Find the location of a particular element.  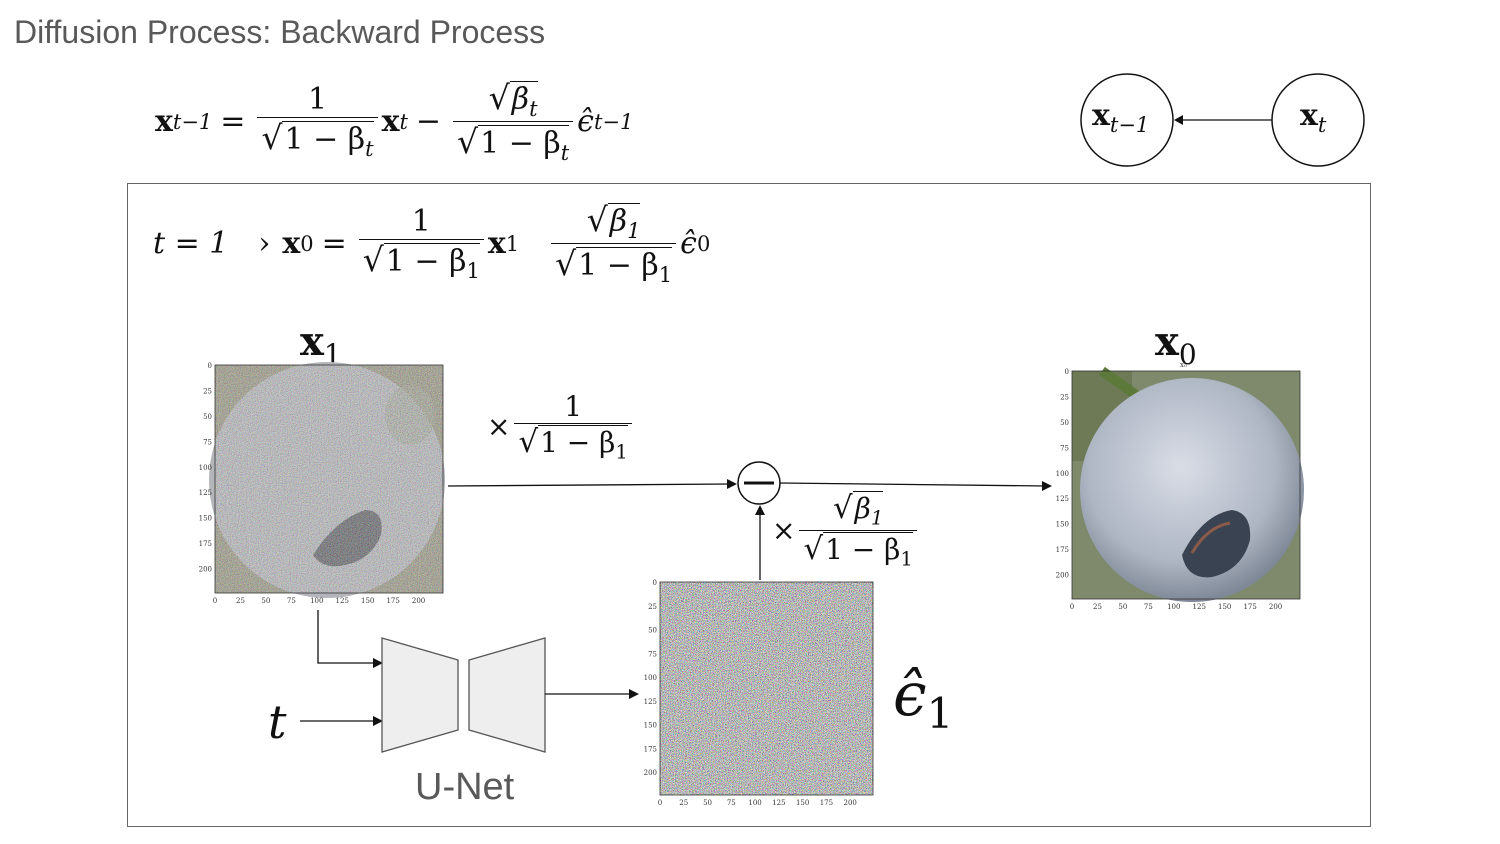

eps-ytick: 200 is located at coordinates (650, 773).